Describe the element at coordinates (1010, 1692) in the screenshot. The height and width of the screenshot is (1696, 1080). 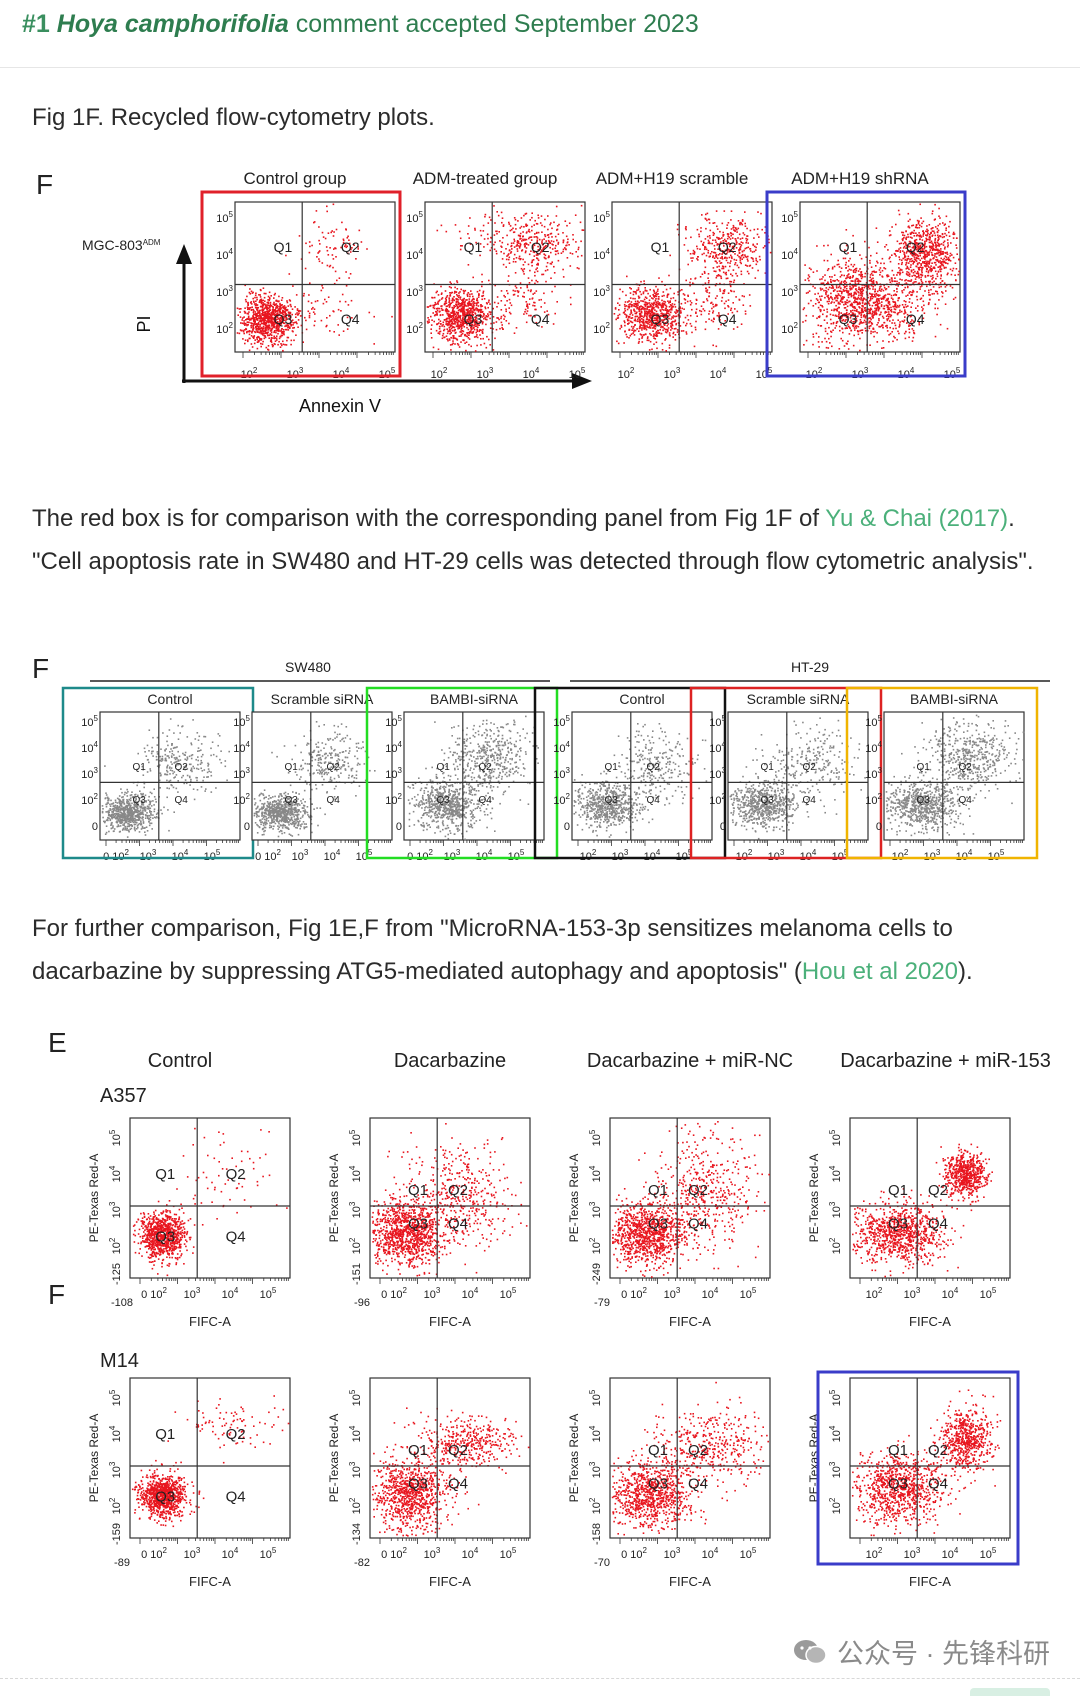
I see `footer-tab` at that location.